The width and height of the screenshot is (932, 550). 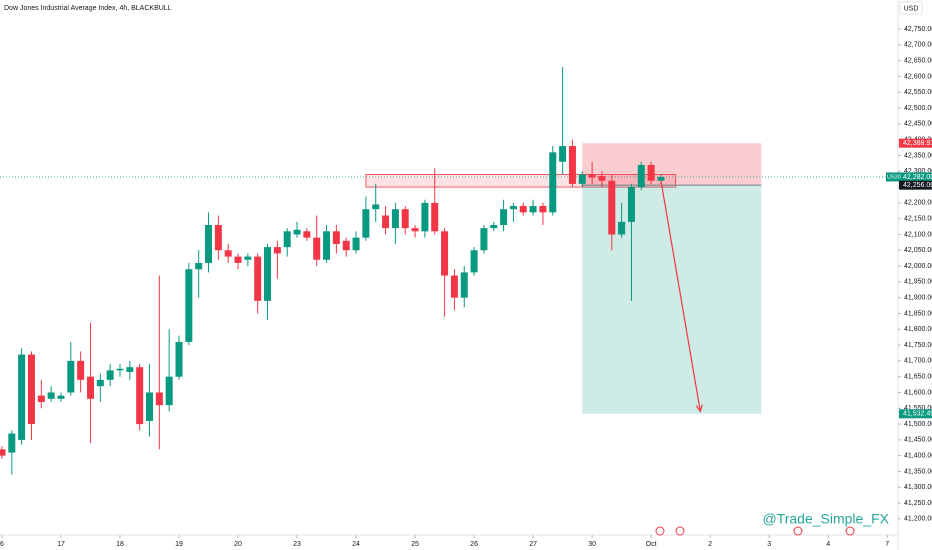 I want to click on y-tick-label: 42,500.00, so click(x=918, y=108).